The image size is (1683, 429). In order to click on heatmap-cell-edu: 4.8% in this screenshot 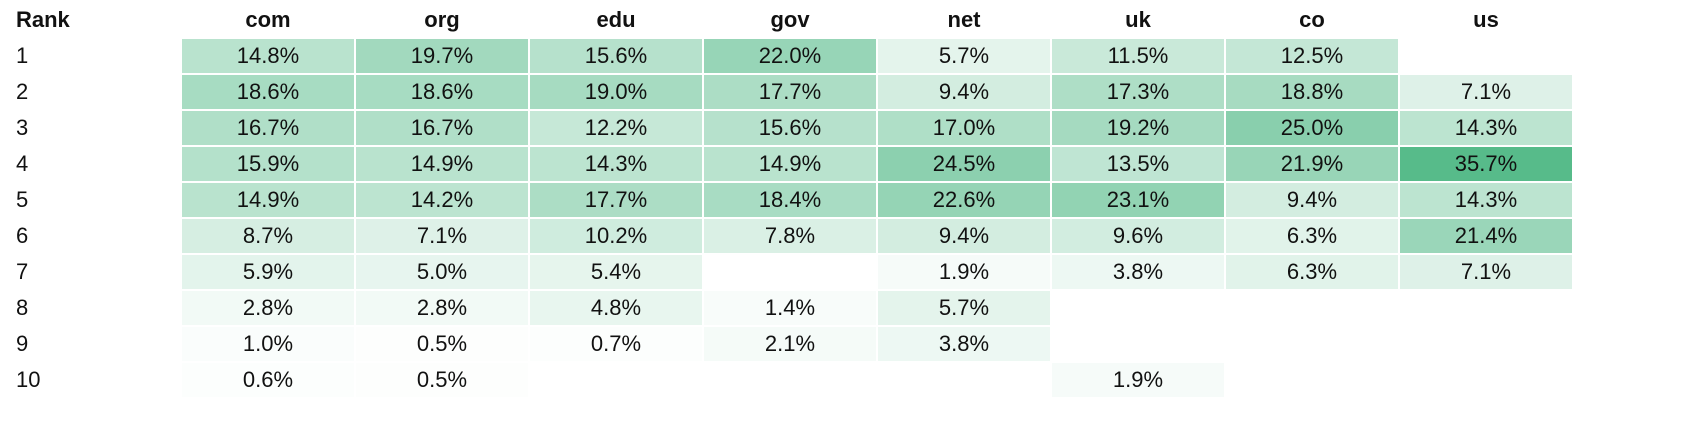, I will do `click(616, 308)`.